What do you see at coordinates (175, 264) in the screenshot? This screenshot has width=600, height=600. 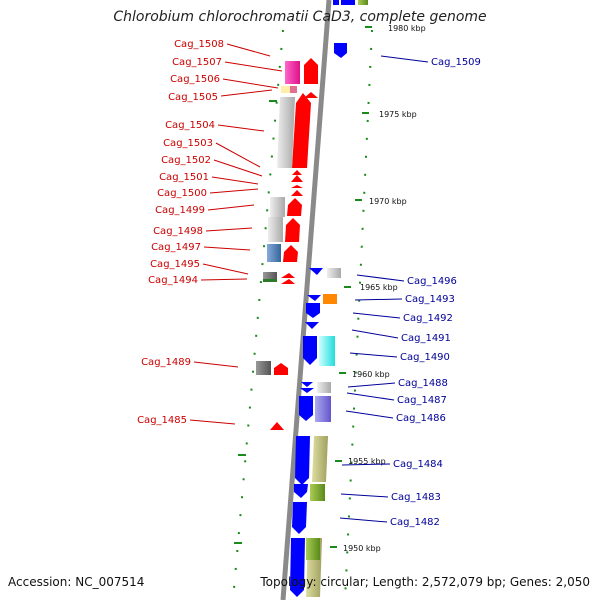 I see `gene-label-cag-1495: Cag_1495` at bounding box center [175, 264].